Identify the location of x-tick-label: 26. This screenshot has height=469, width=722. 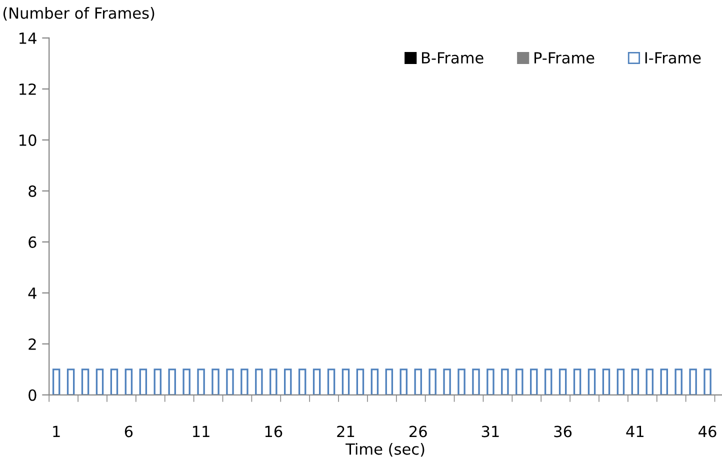
(418, 432).